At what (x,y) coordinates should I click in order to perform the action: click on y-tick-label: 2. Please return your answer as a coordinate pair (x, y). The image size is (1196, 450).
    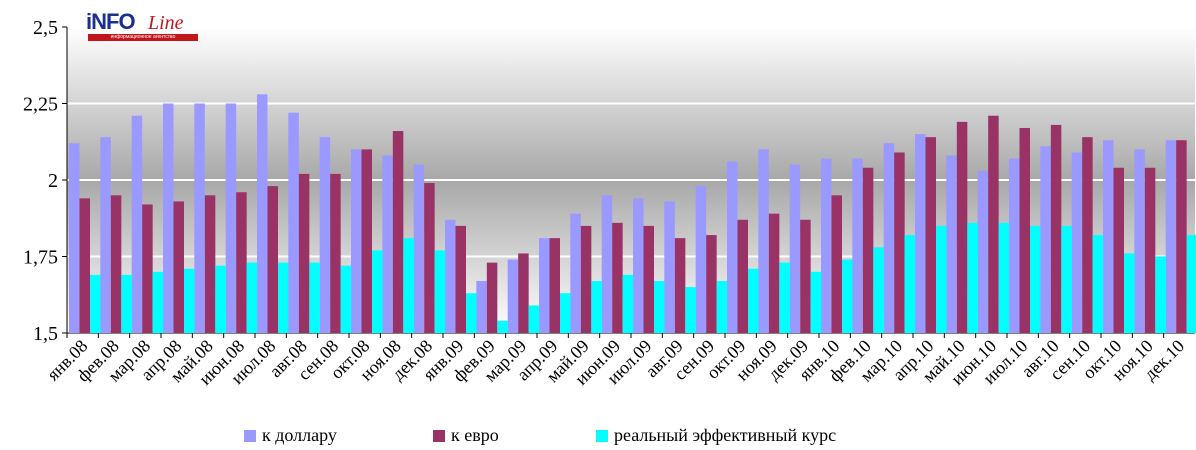
    Looking at the image, I should click on (53, 181).